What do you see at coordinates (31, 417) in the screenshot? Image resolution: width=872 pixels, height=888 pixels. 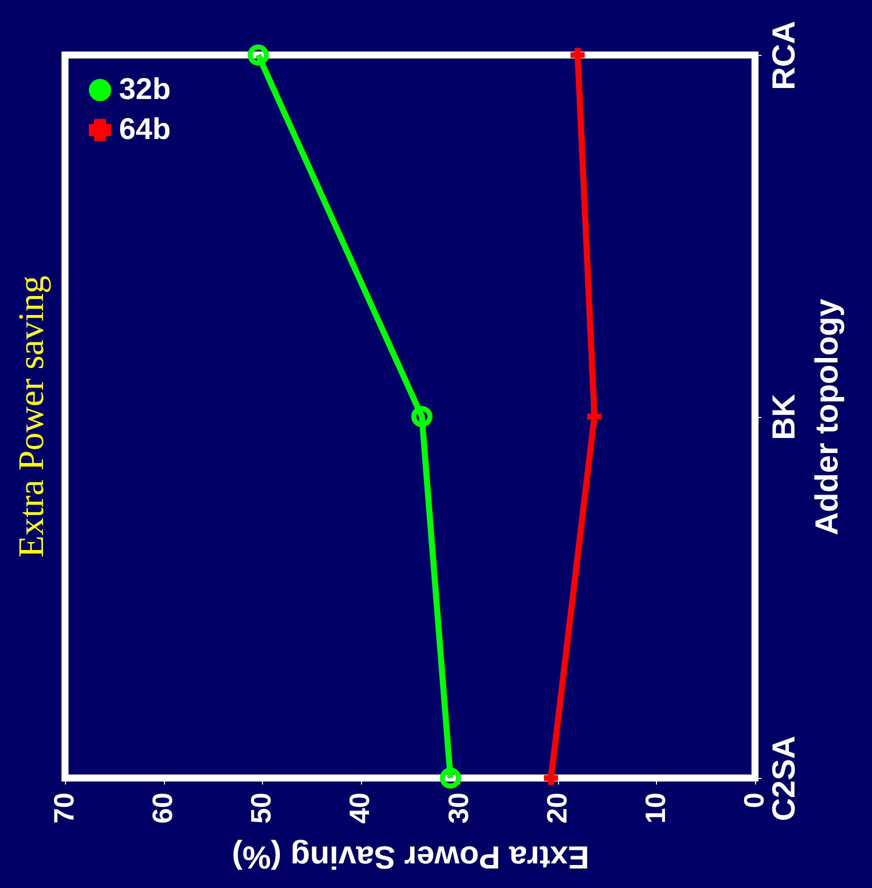 I see `text: Extra Power saving` at bounding box center [31, 417].